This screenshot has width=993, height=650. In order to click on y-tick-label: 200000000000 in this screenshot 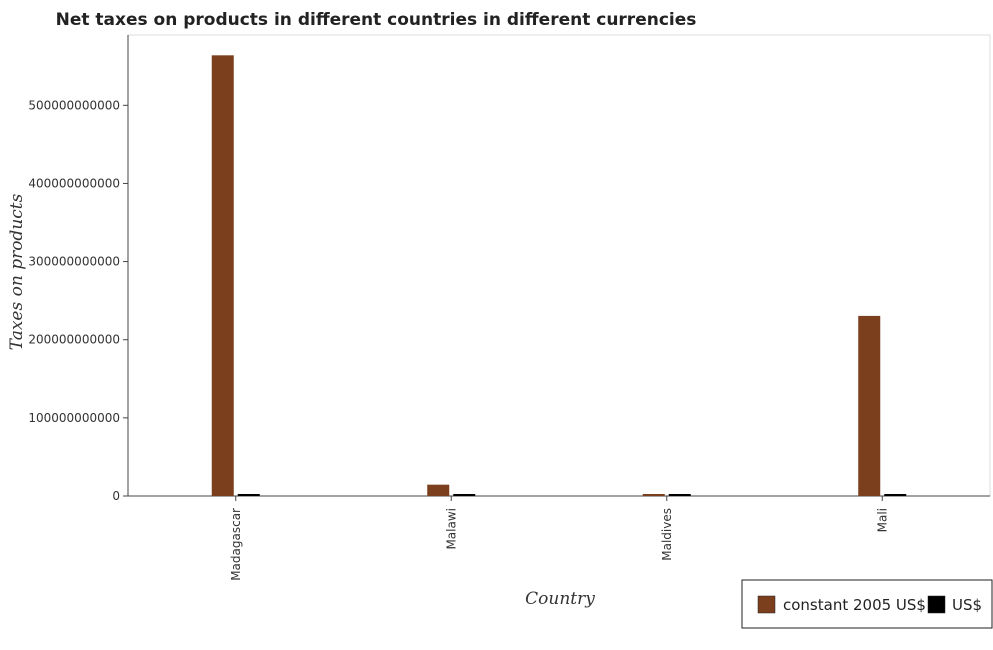, I will do `click(74, 340)`.